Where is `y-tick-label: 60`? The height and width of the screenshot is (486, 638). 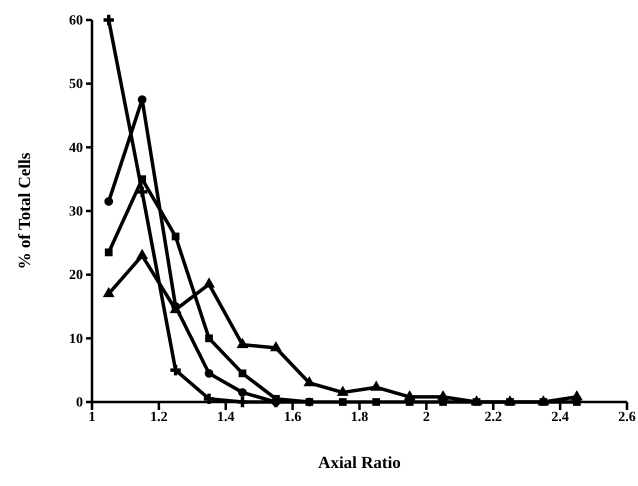 y-tick-label: 60 is located at coordinates (76, 20).